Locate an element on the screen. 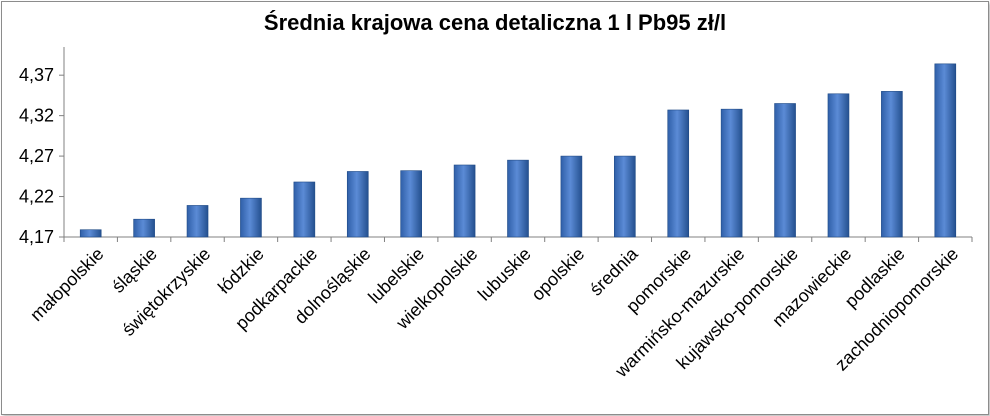 The height and width of the screenshot is (416, 990). y-tick-label: 4,27 is located at coordinates (36, 156).